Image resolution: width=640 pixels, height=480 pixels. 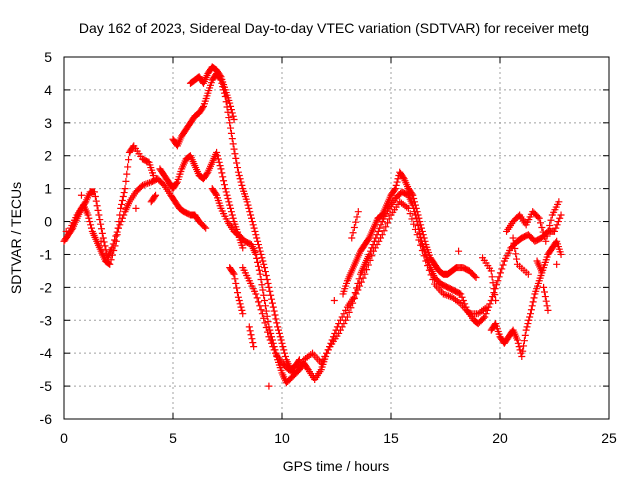 I want to click on x-tick-label: 5, so click(x=173, y=438).